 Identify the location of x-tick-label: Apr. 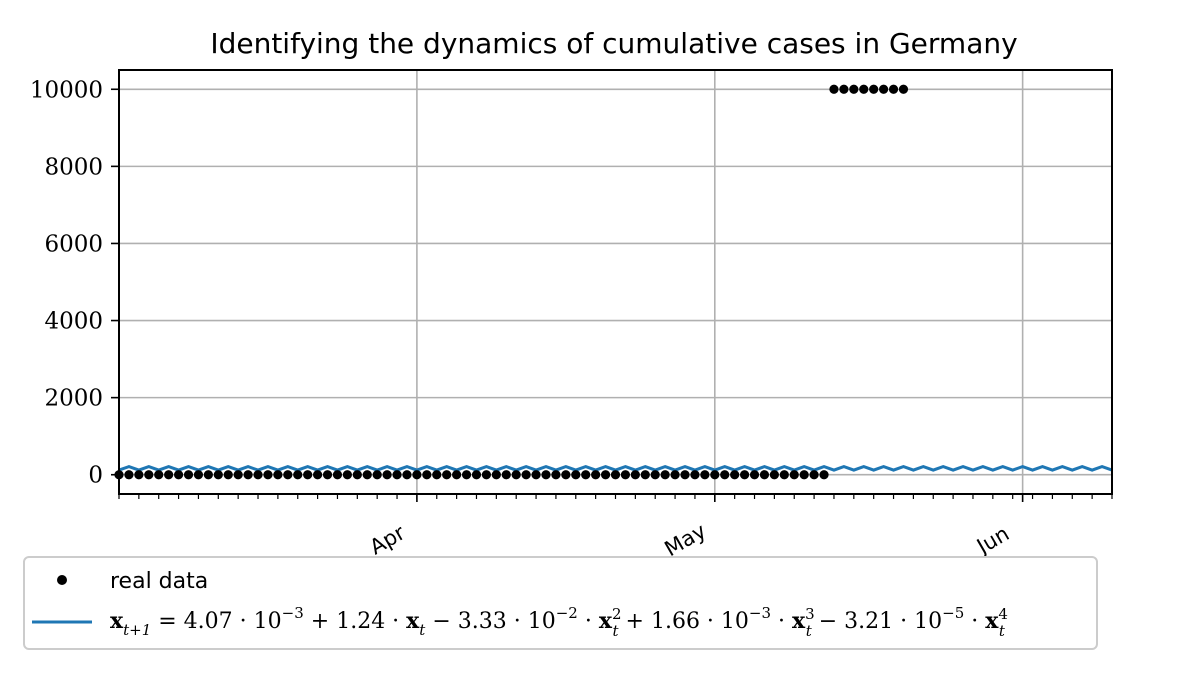
(388, 539).